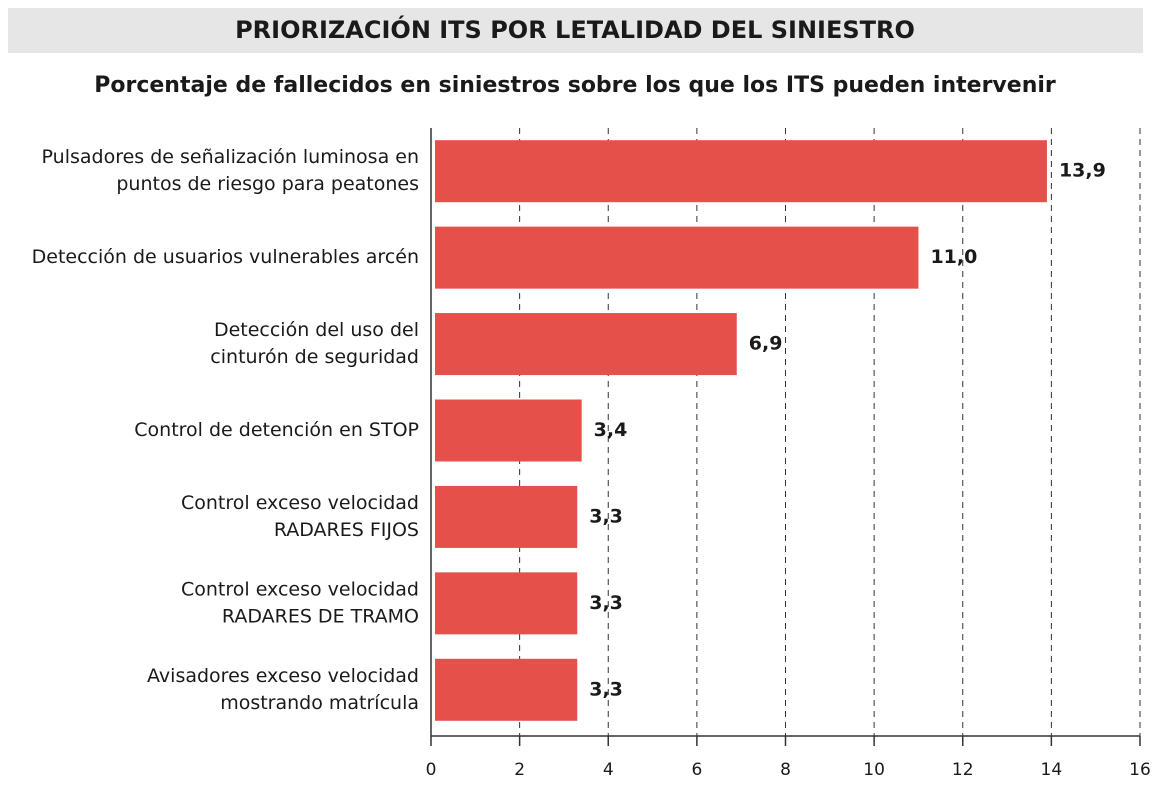 Image resolution: width=1153 pixels, height=798 pixels. Describe the element at coordinates (230, 157) in the screenshot. I see `y-tick-label: Pulsadores de señalización luminosa en` at that location.